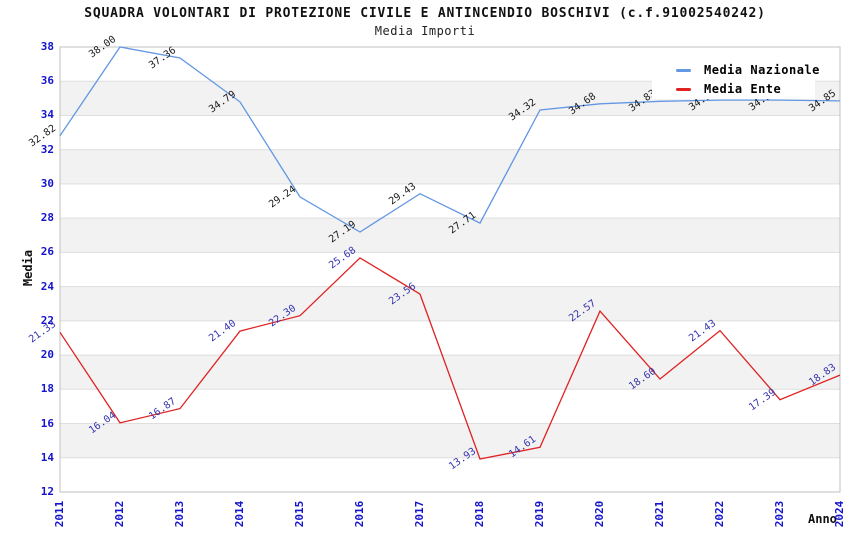  What do you see at coordinates (47, 355) in the screenshot?
I see `y-tick-20: 20` at bounding box center [47, 355].